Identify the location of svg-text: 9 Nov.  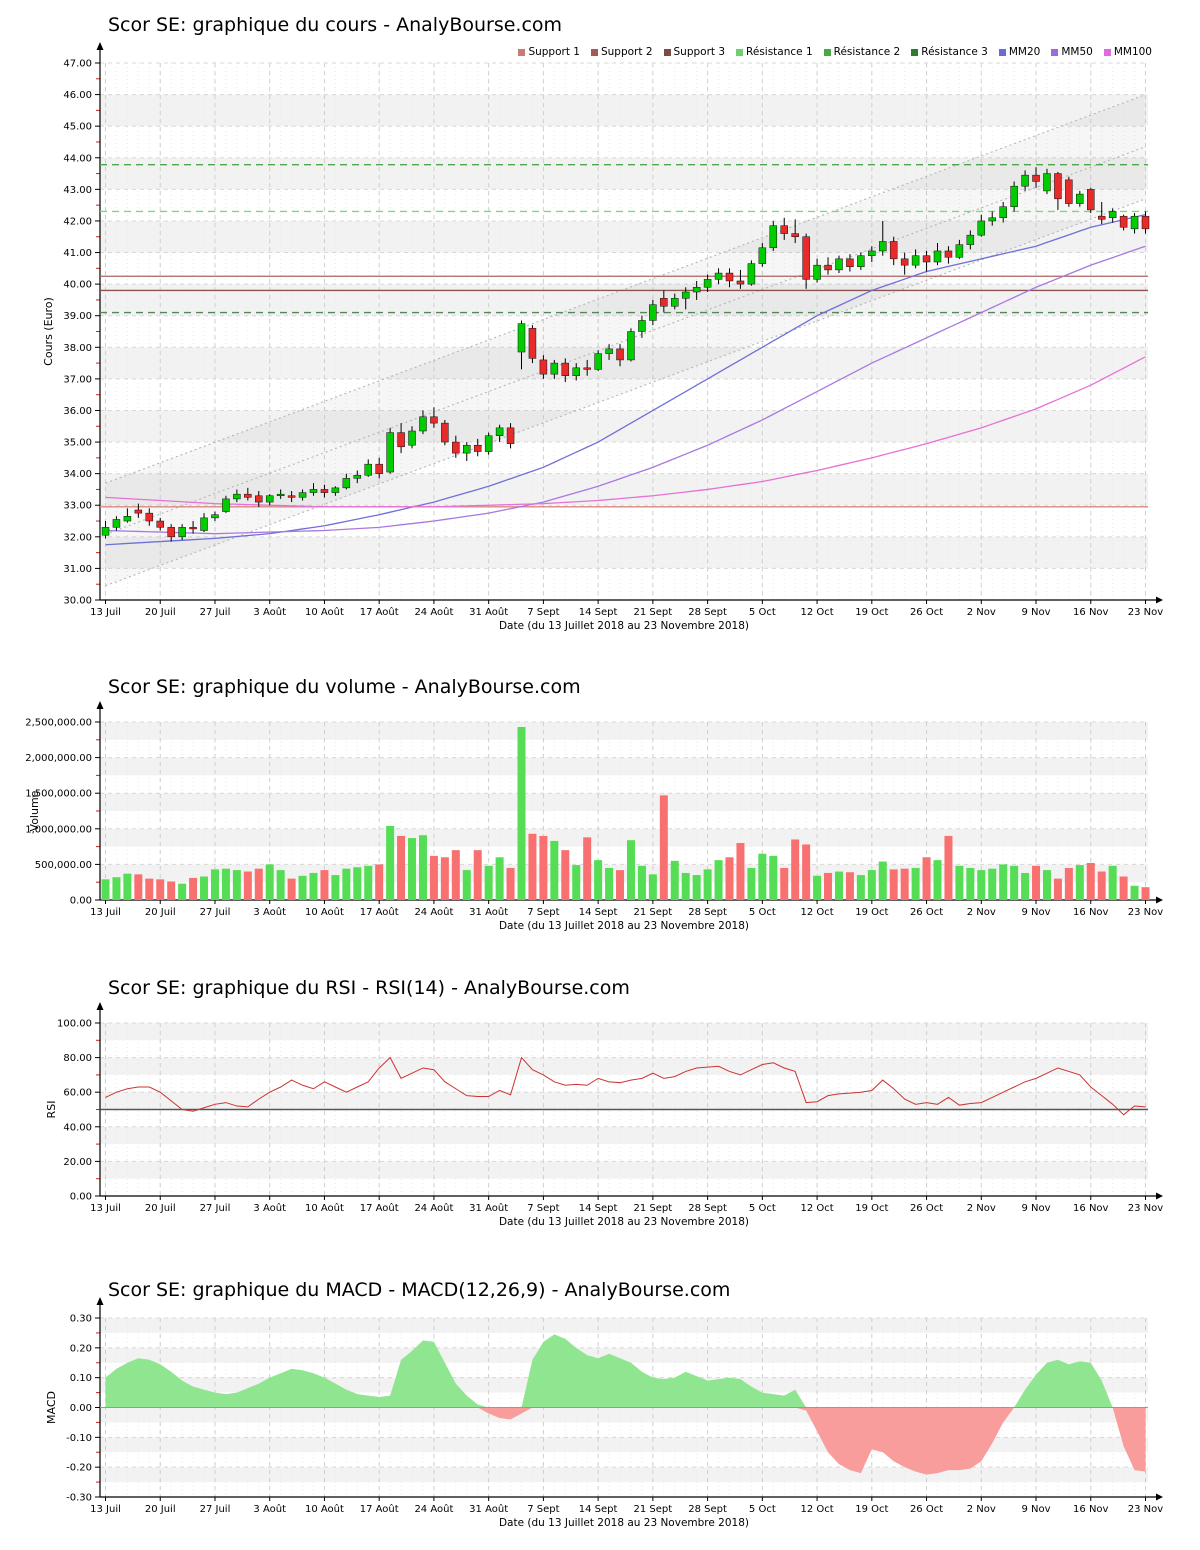
(1035, 1509).